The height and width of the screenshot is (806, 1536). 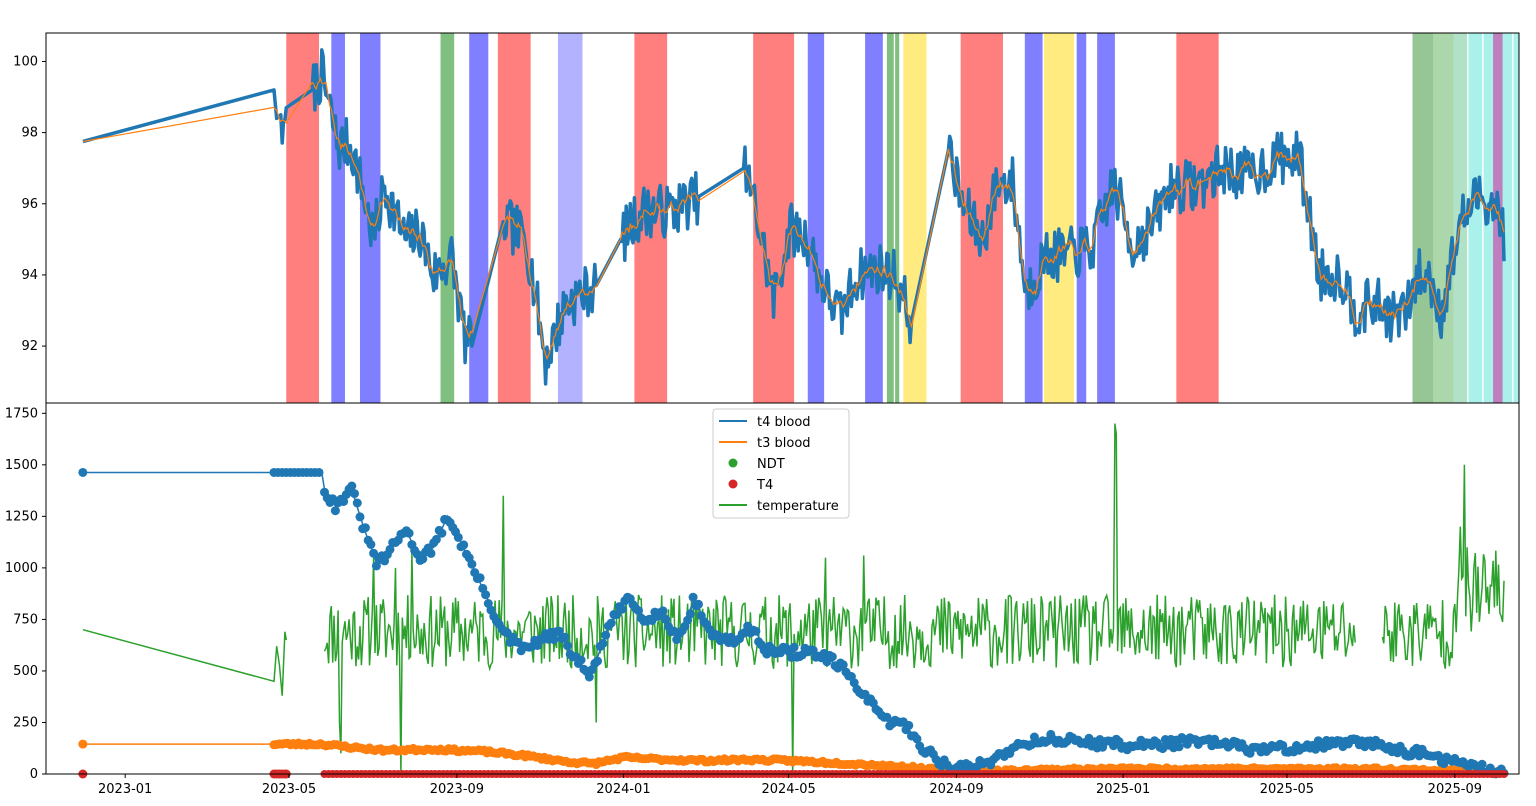 What do you see at coordinates (25, 619) in the screenshot?
I see `bottom-ytick-label: 750` at bounding box center [25, 619].